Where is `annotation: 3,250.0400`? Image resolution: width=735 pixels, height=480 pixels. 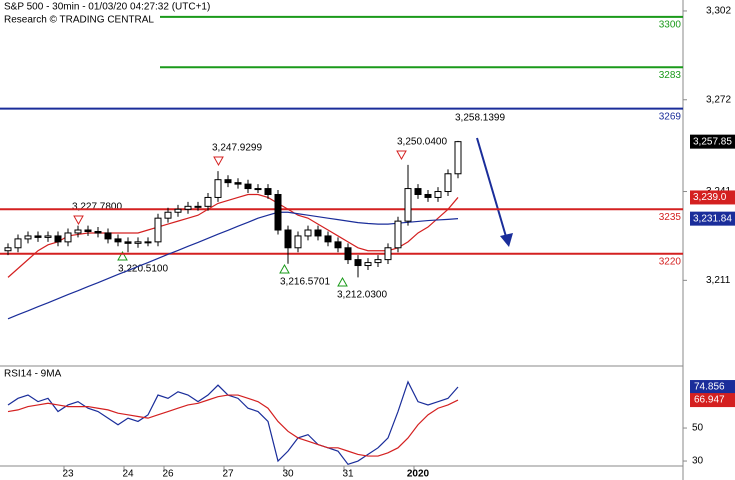 annotation: 3,250.0400 is located at coordinates (422, 142).